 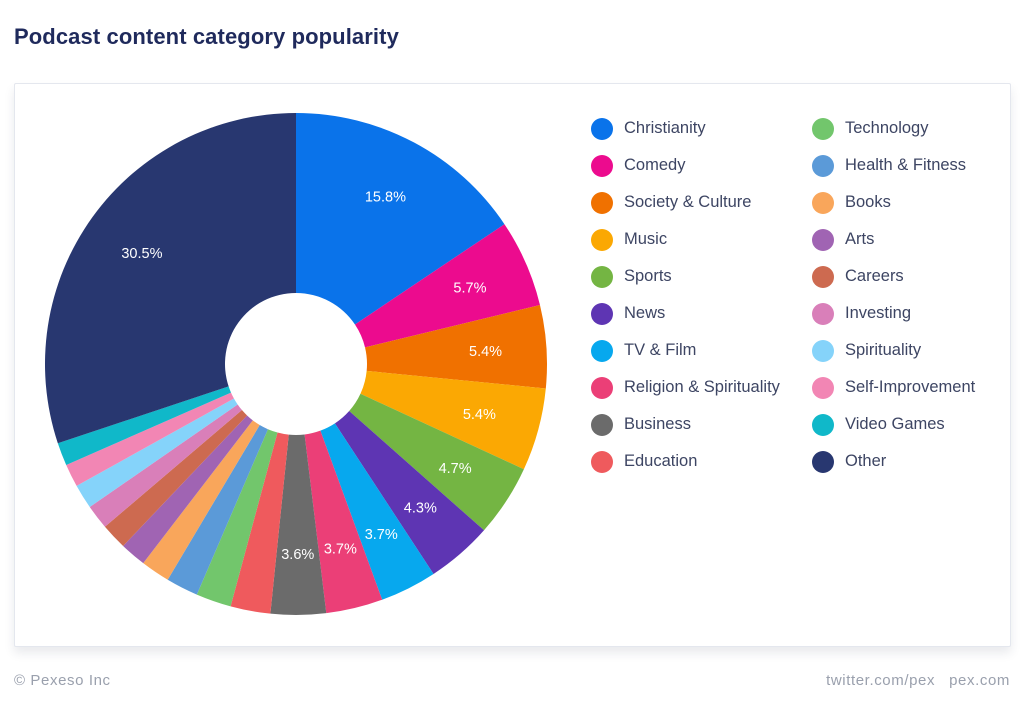 I want to click on legend-item-health-and-fitness: Health & Fitness, so click(x=912, y=165).